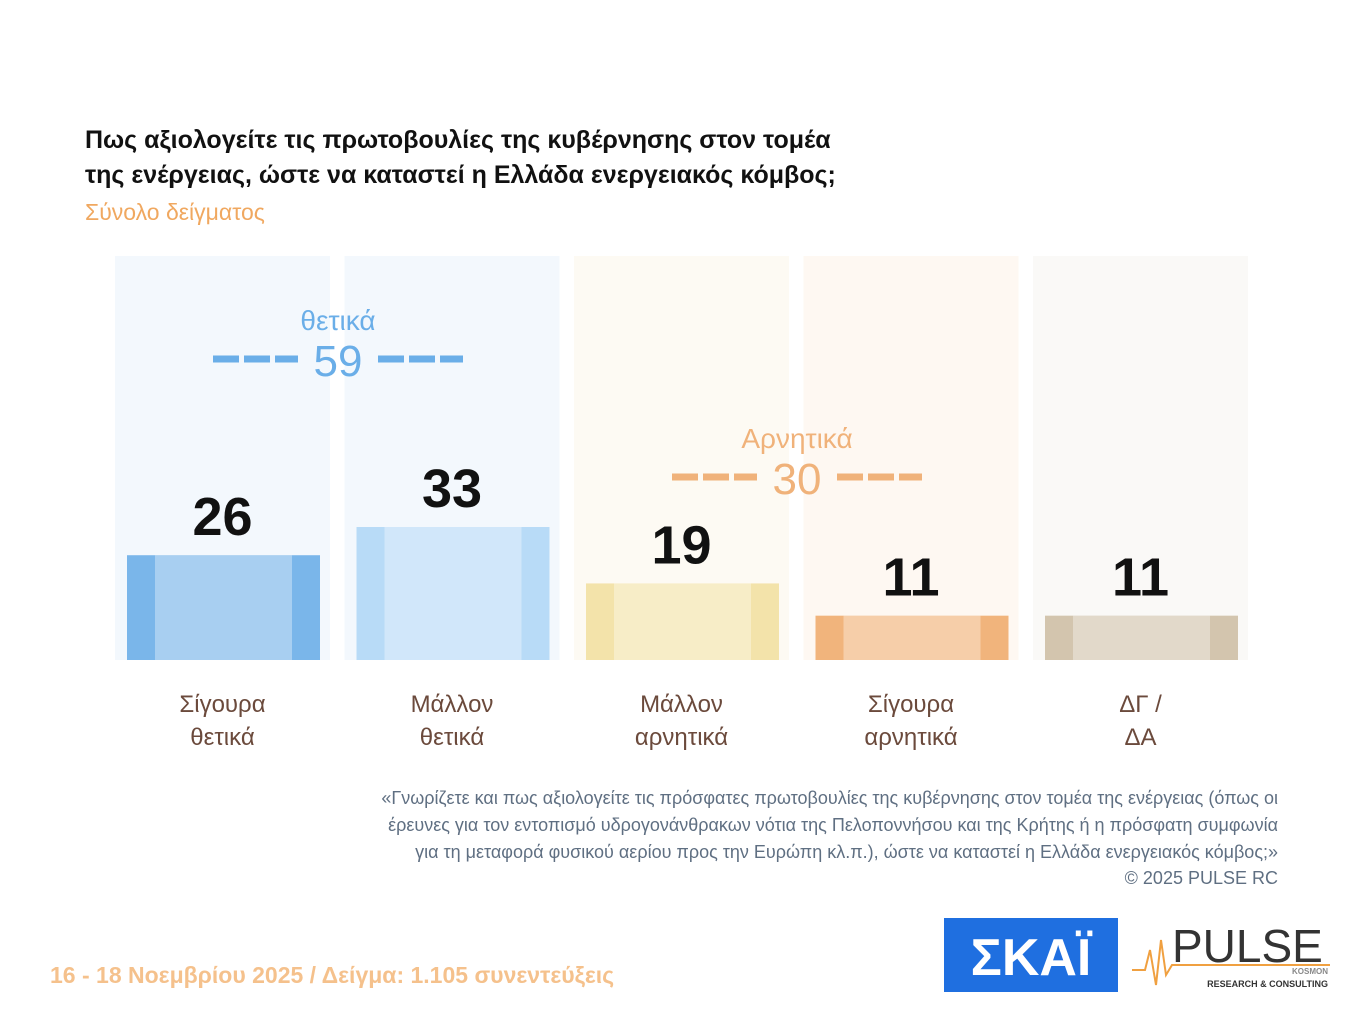 The width and height of the screenshot is (1360, 1020). I want to click on chart-subtitle: Σύνολο δείγματος, so click(175, 212).